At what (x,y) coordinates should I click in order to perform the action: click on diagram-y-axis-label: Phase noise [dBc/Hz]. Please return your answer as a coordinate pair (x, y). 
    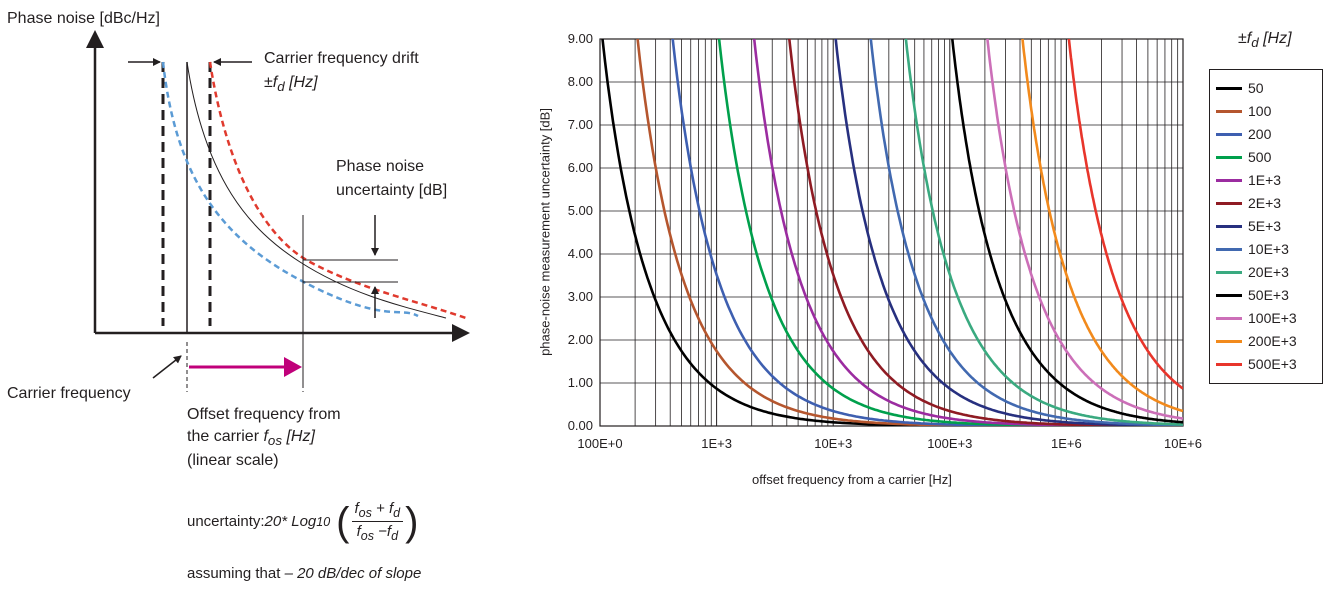
    Looking at the image, I should click on (83, 18).